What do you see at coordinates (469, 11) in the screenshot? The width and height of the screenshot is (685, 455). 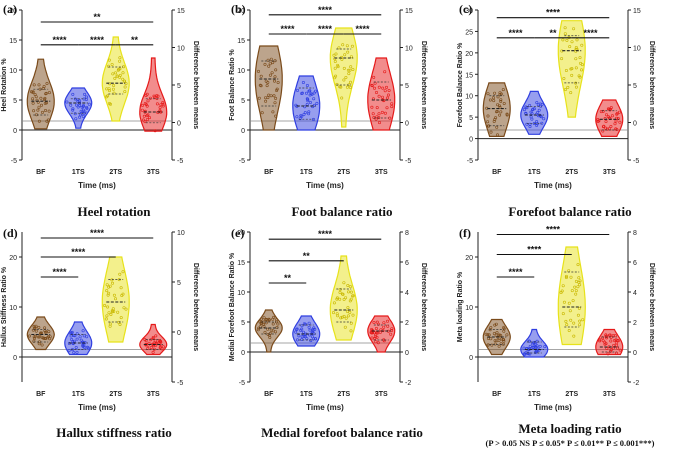 I see `y-tick-label: 30` at bounding box center [469, 11].